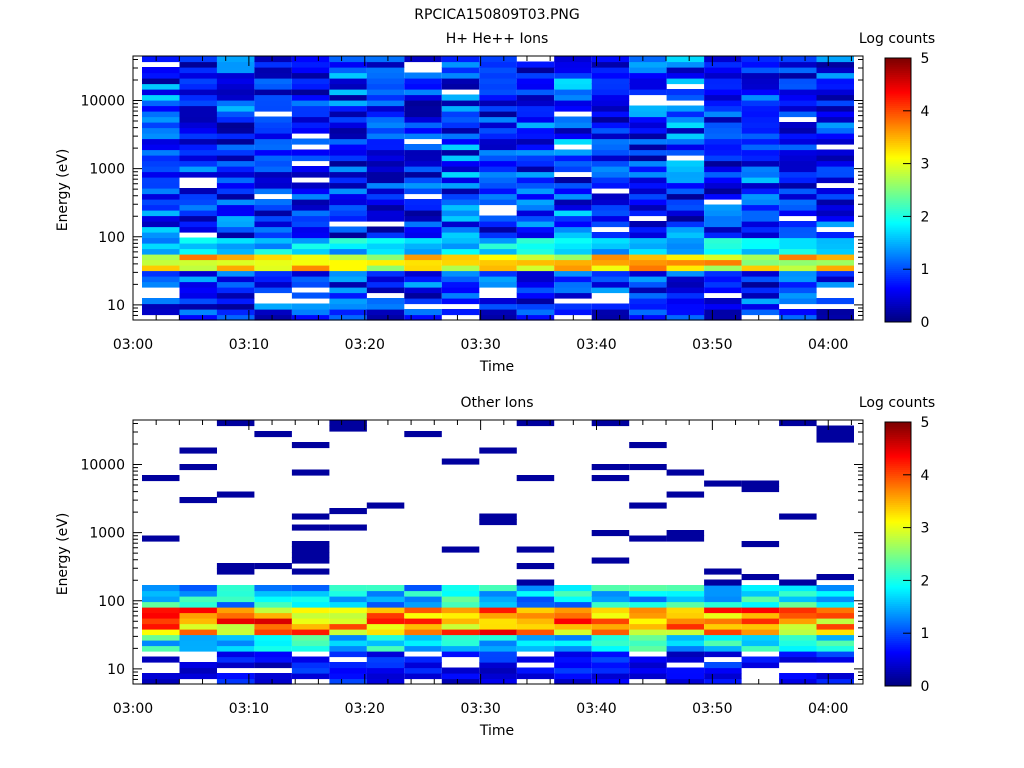  What do you see at coordinates (897, 39) in the screenshot?
I see `colorbar-label: Log counts` at bounding box center [897, 39].